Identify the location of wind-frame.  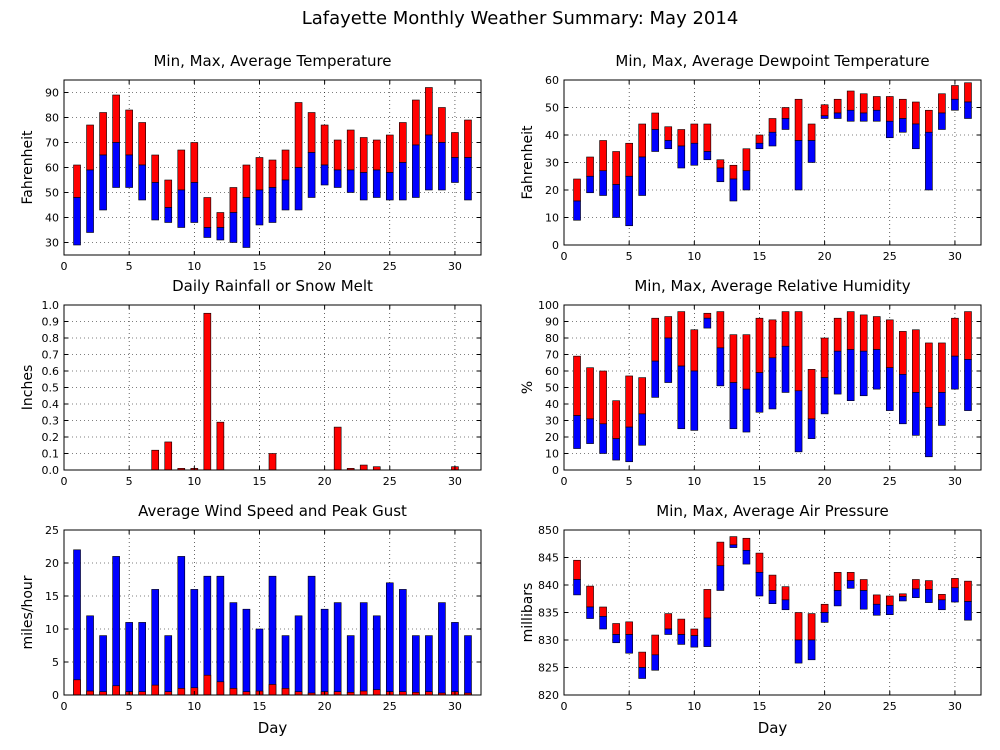
(272, 612).